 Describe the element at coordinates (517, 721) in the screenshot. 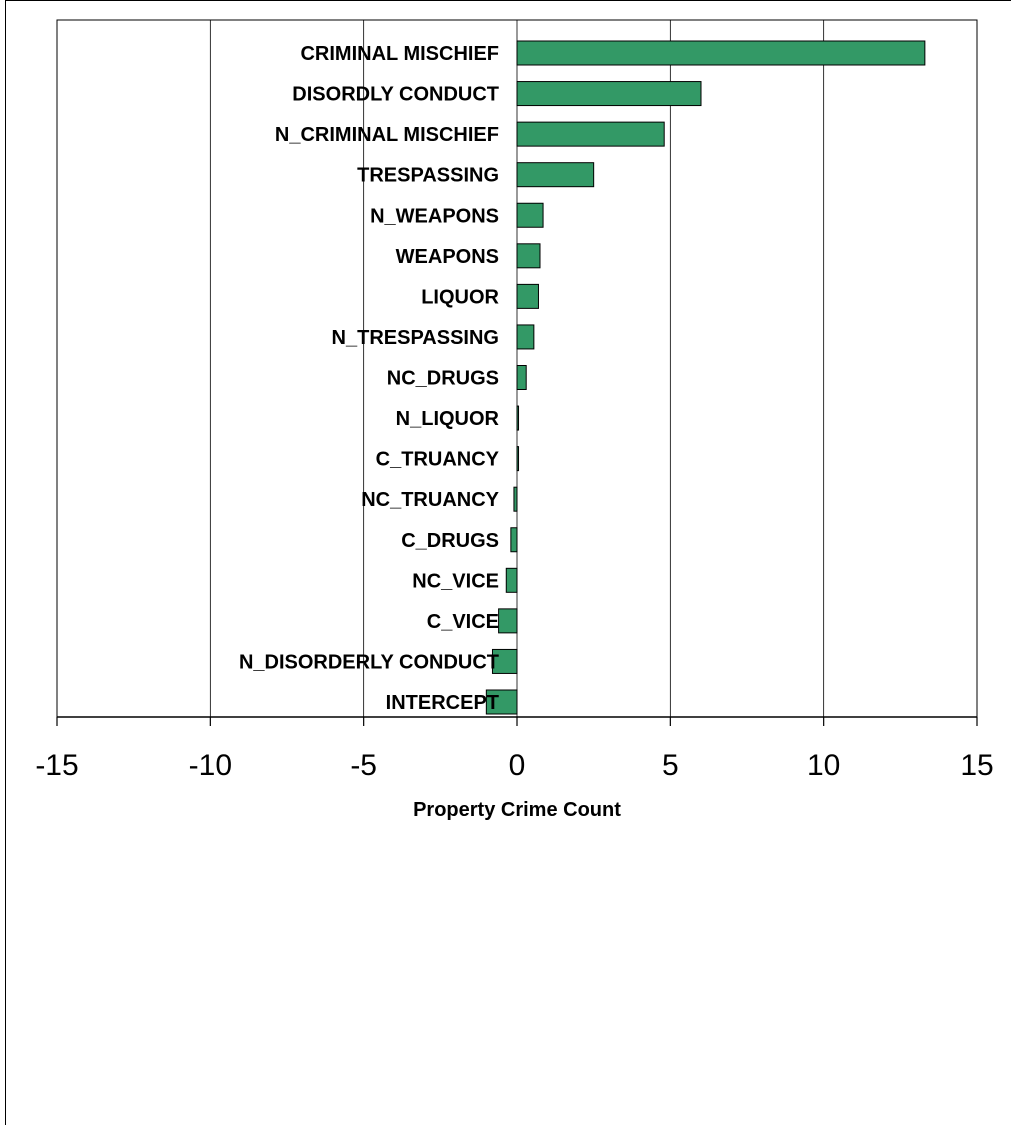

I see `x-ticks` at that location.